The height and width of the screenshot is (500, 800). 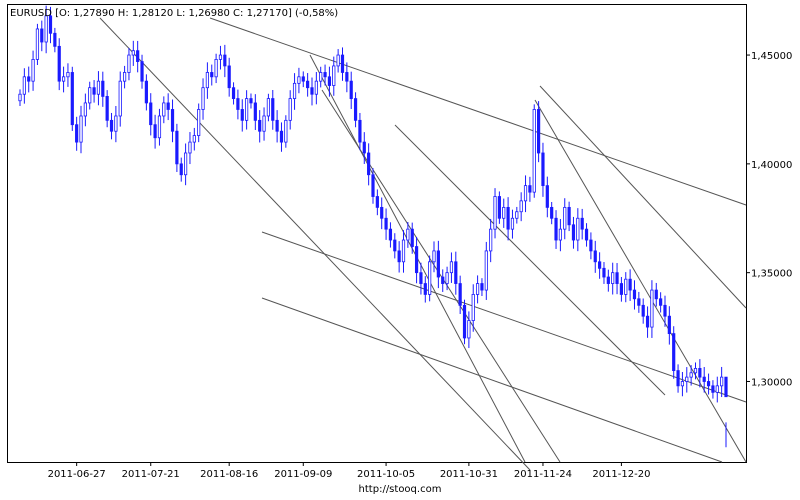 I want to click on x-tick-label: 2011-11-24, so click(x=543, y=474).